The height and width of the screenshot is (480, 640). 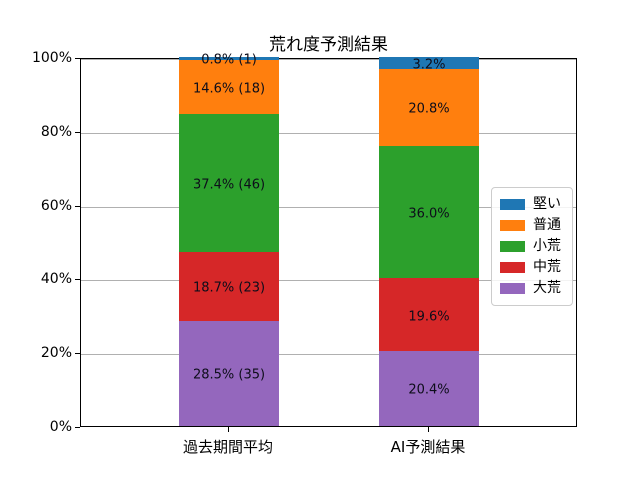 What do you see at coordinates (512, 267) in the screenshot?
I see `legend-swatch-中荒` at bounding box center [512, 267].